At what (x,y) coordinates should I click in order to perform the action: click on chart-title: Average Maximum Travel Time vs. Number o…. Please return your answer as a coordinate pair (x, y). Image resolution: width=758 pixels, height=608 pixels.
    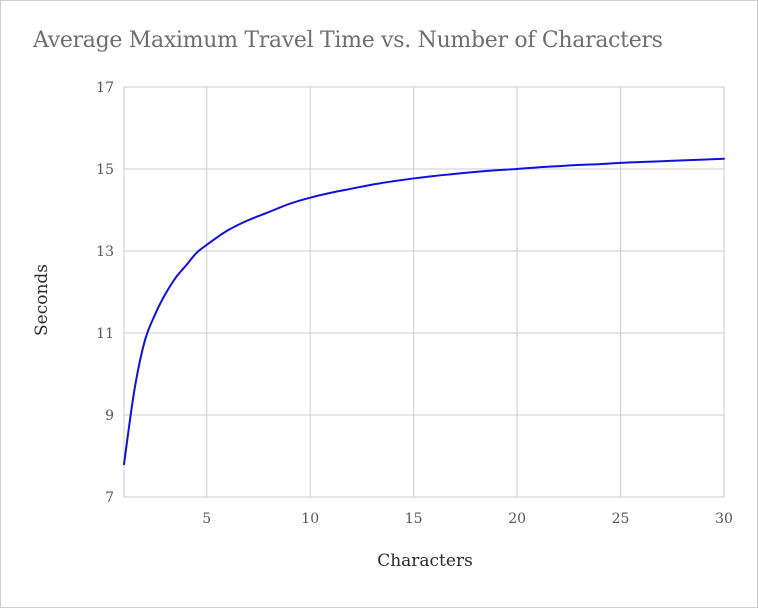
    Looking at the image, I should click on (348, 40).